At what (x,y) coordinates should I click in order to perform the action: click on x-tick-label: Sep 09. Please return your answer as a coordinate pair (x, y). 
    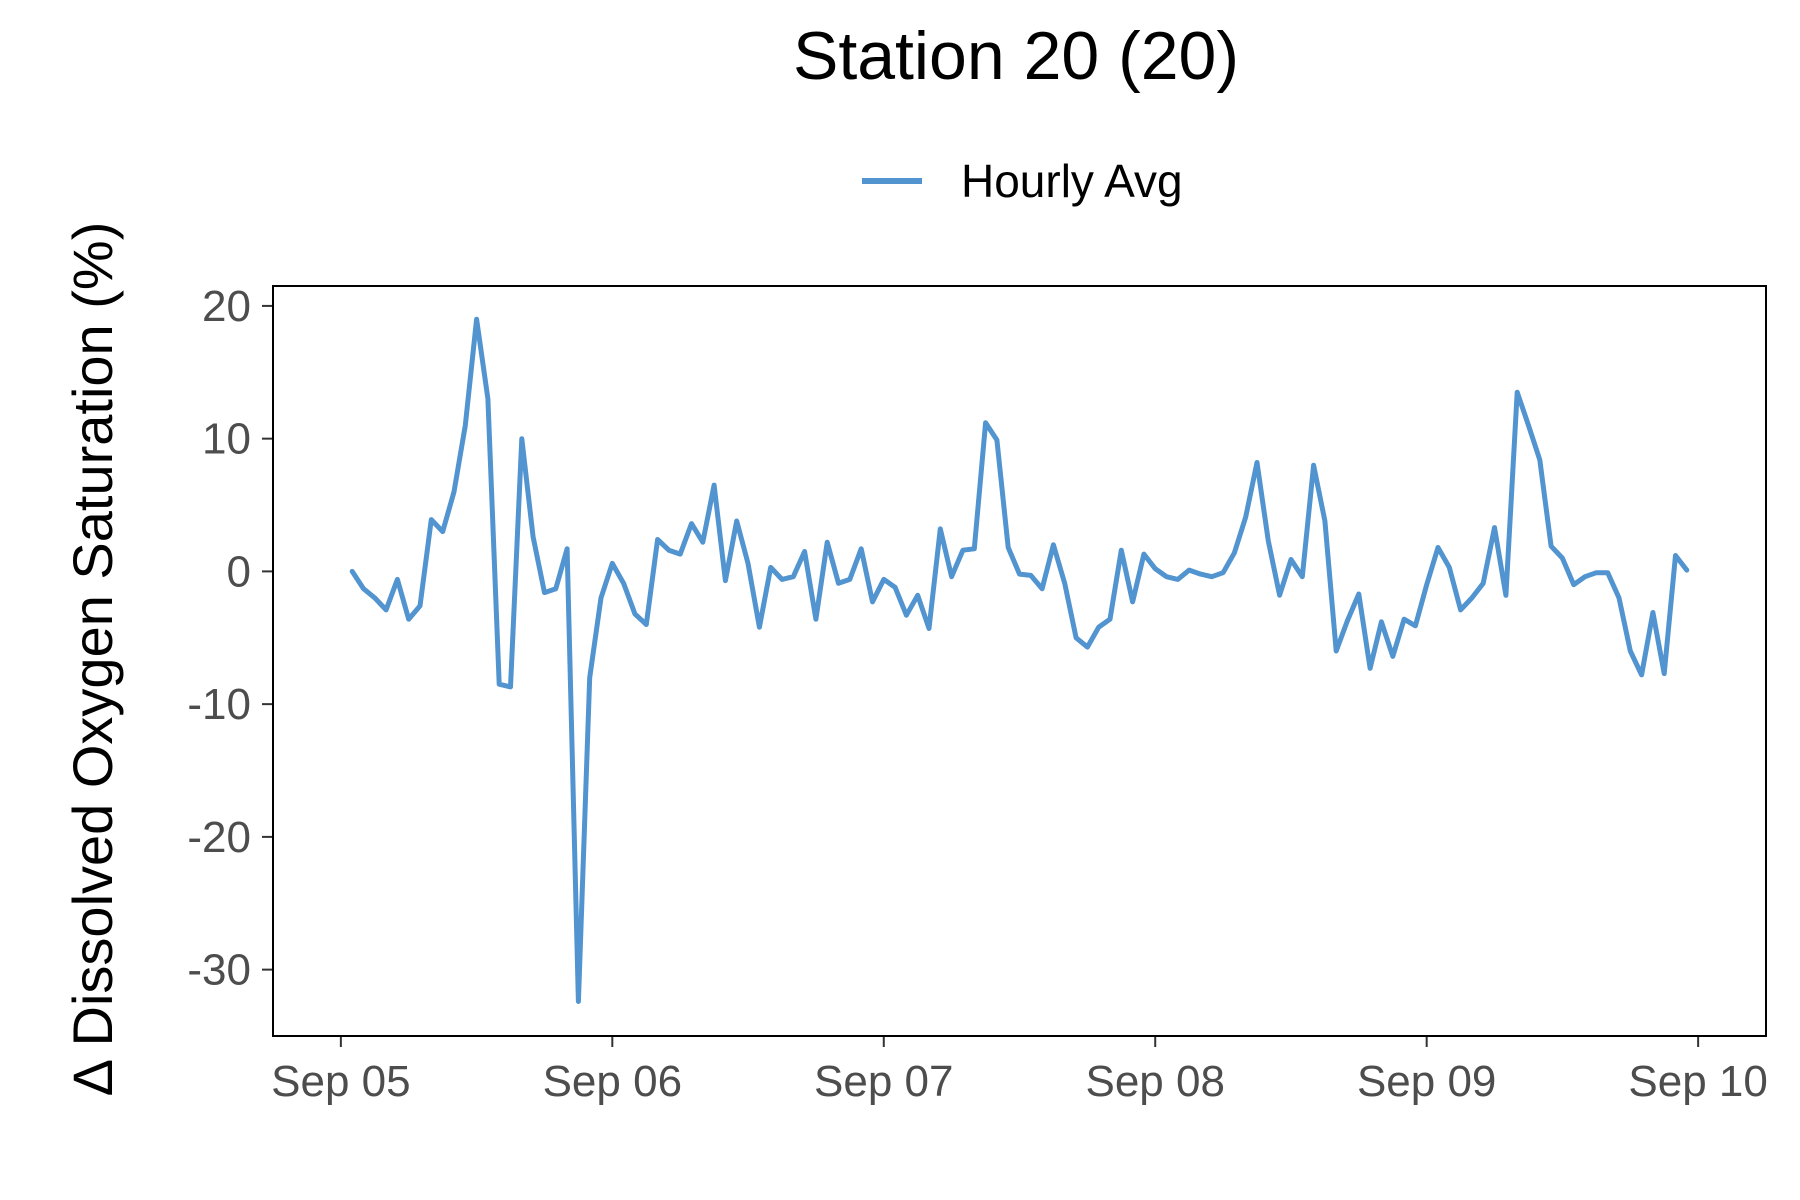
    Looking at the image, I should click on (1426, 1081).